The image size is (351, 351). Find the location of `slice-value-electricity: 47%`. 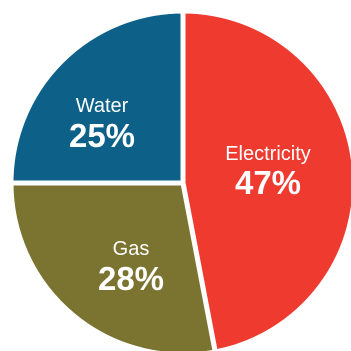

slice-value-electricity: 47% is located at coordinates (268, 182).